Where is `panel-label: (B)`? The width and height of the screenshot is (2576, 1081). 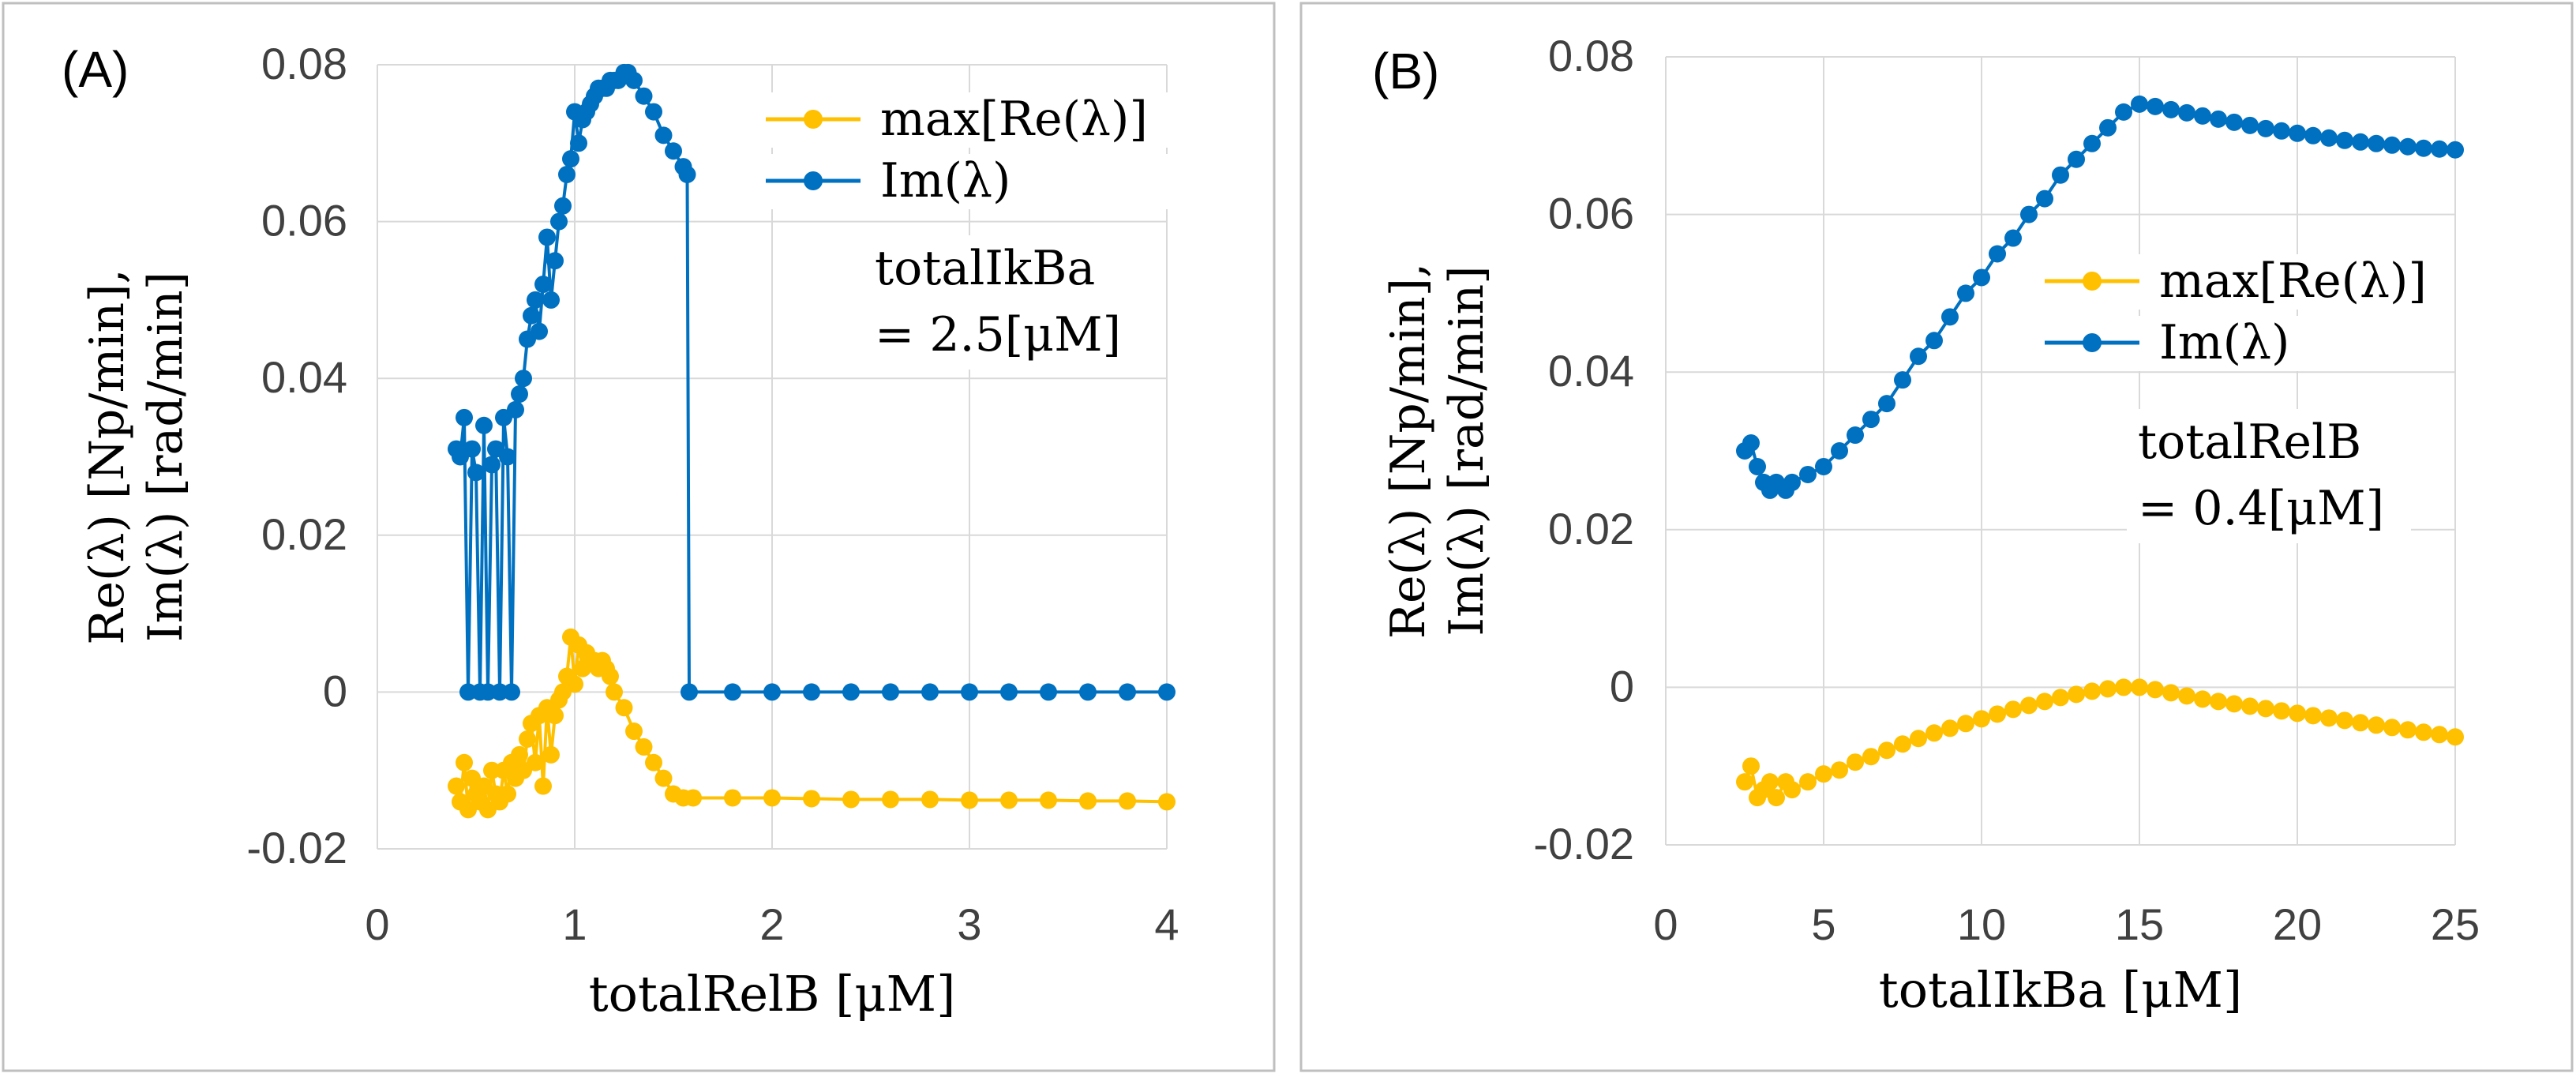
panel-label: (B) is located at coordinates (1405, 71).